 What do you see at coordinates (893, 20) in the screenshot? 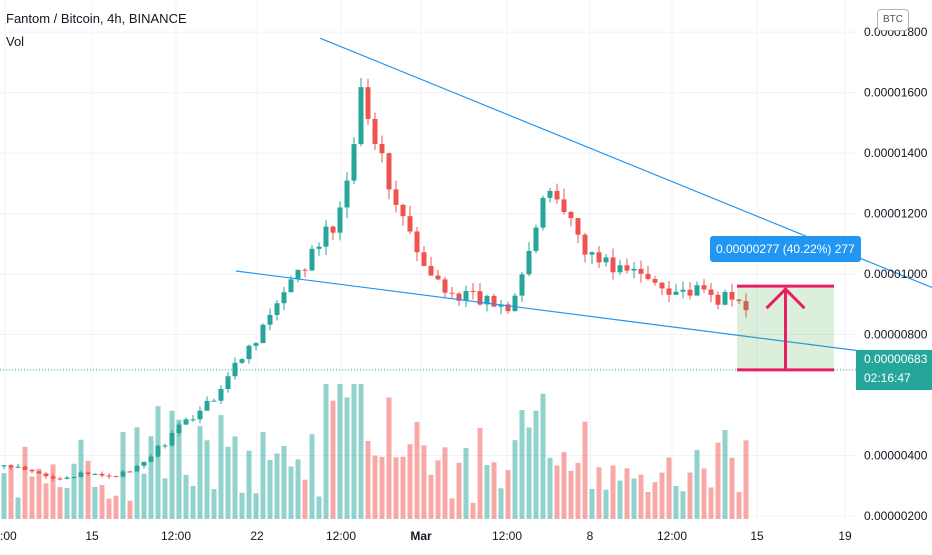
I see `currency-button: BTC` at bounding box center [893, 20].